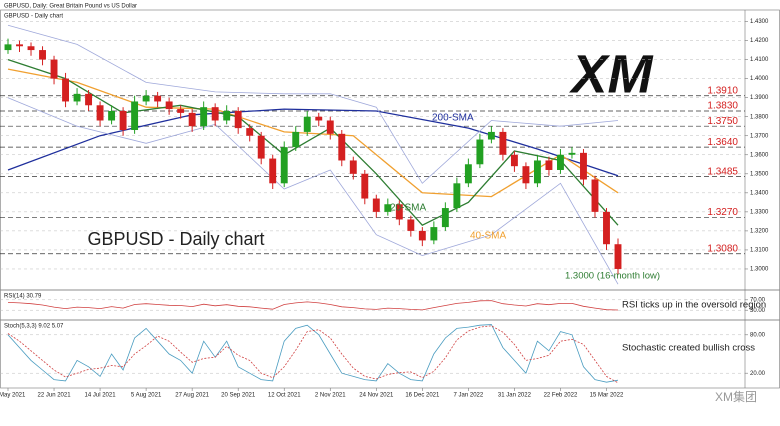 The width and height of the screenshot is (780, 426). What do you see at coordinates (313, 142) in the screenshot?
I see `overlay-line` at bounding box center [313, 142].